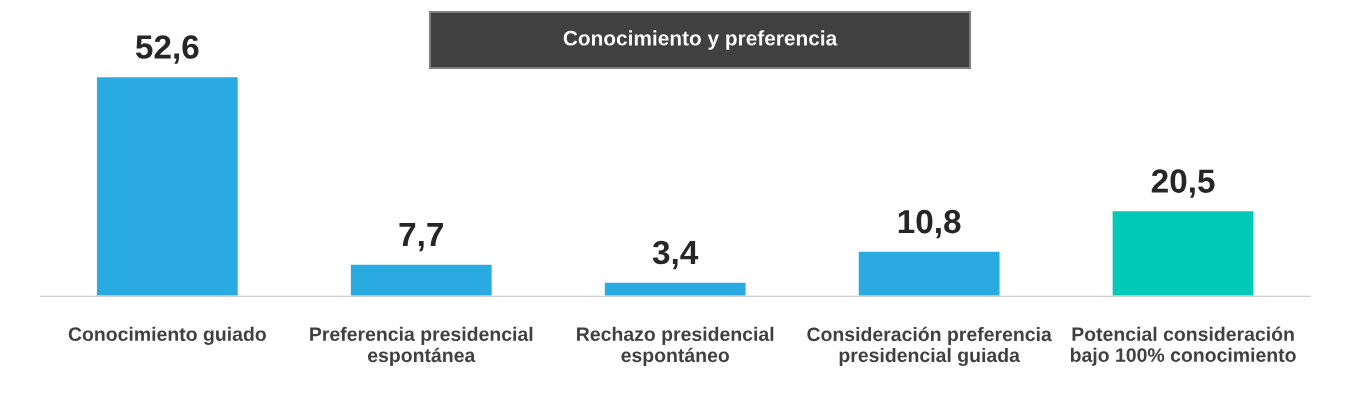  Describe the element at coordinates (1183, 346) in the screenshot. I see `x-tick-label: Potencial consideración bajo 100% conocimiento` at that location.